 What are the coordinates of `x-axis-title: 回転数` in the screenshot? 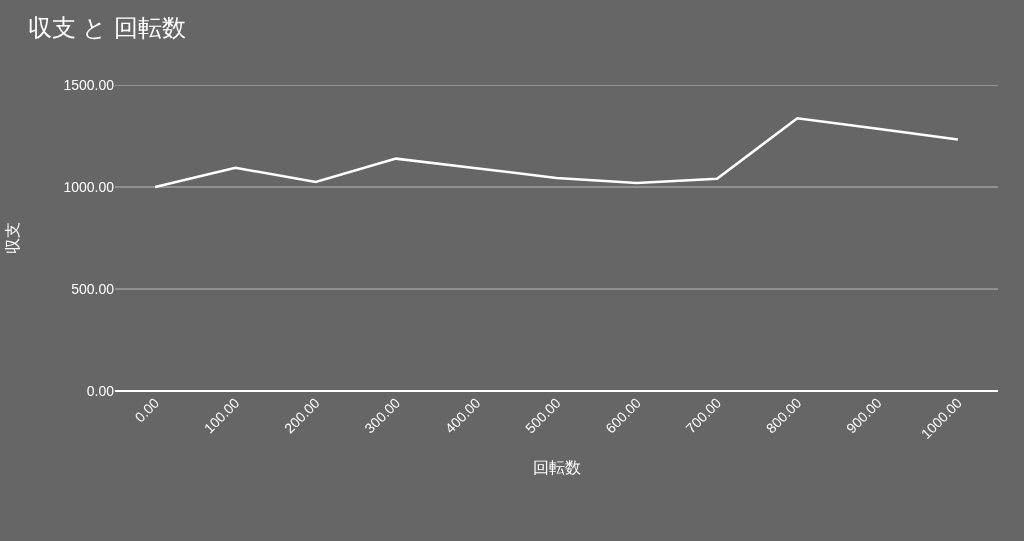 It's located at (556, 467).